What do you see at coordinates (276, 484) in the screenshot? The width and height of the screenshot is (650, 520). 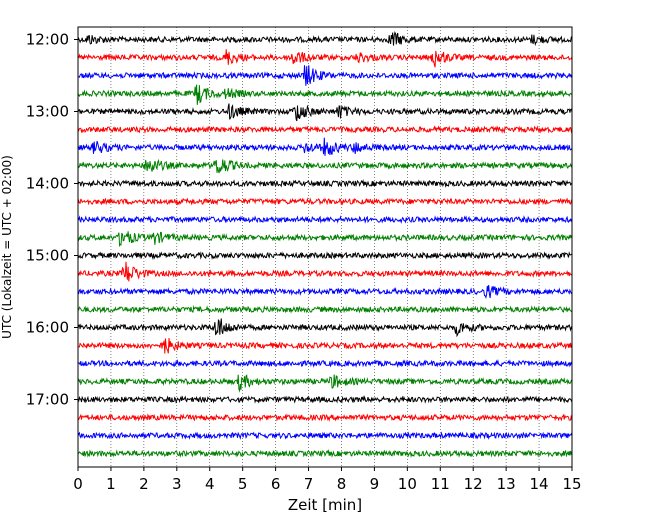 I see `x-tick-label: 6` at bounding box center [276, 484].